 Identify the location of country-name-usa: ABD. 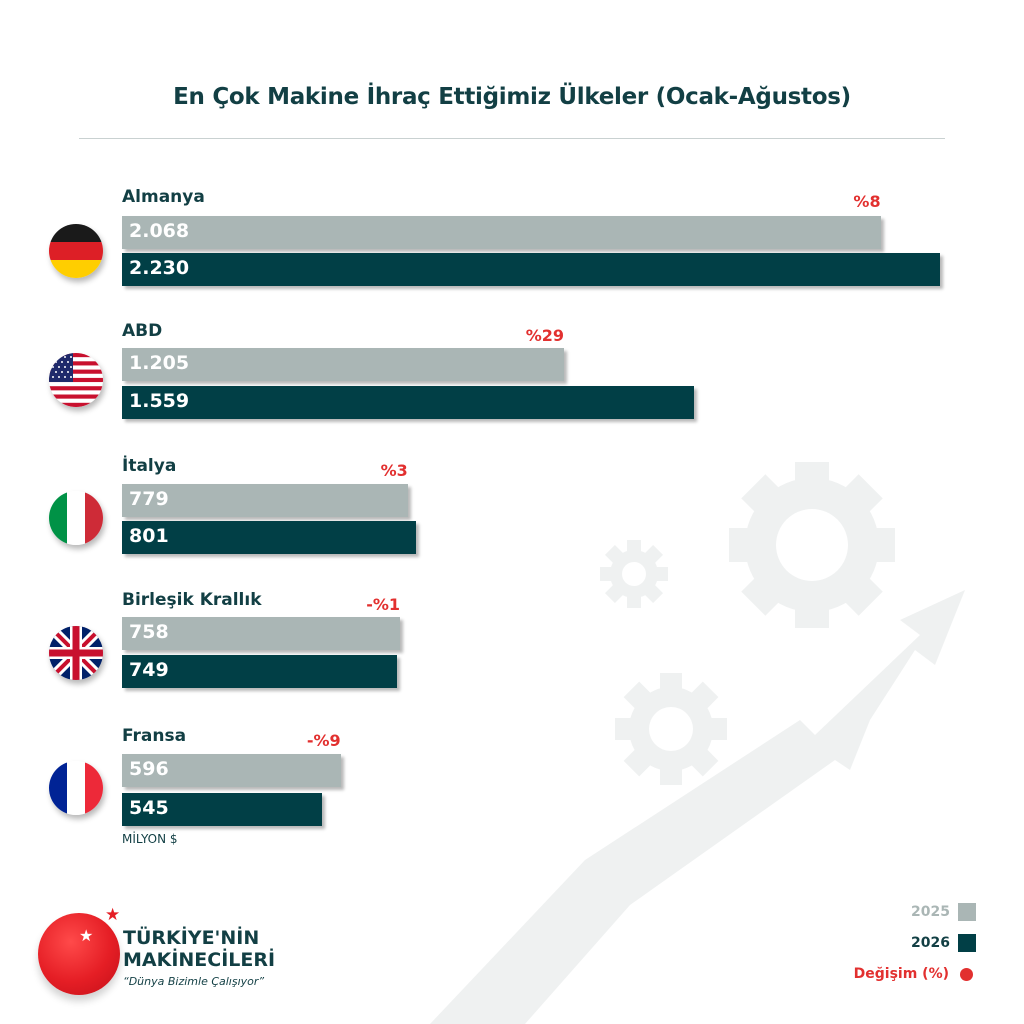
(142, 331).